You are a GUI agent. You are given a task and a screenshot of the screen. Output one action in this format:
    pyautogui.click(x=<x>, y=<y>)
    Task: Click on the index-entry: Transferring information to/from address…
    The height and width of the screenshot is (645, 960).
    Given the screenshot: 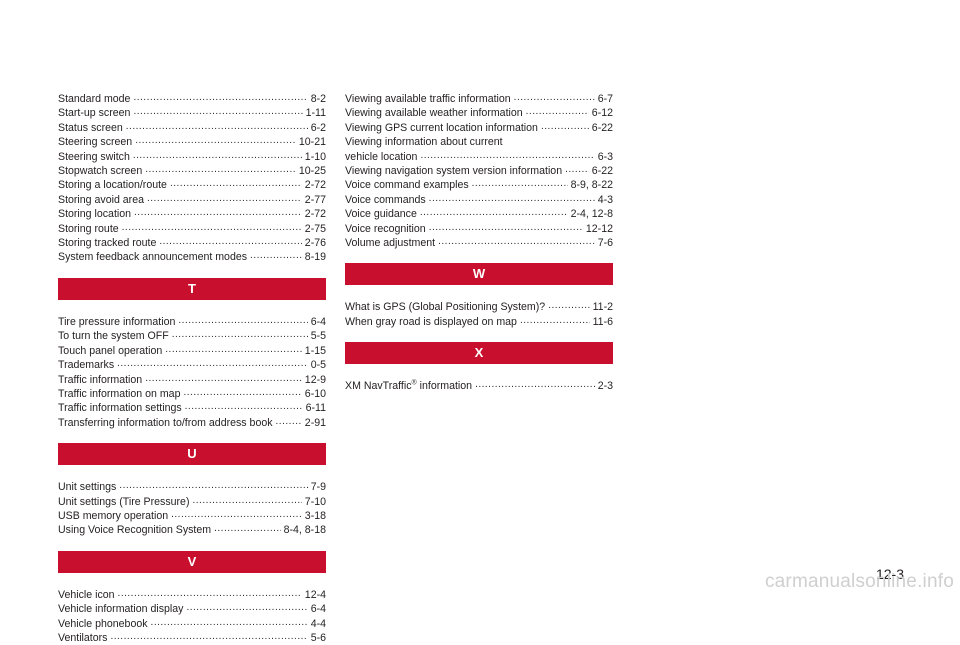 What is the action you would take?
    pyautogui.click(x=192, y=423)
    